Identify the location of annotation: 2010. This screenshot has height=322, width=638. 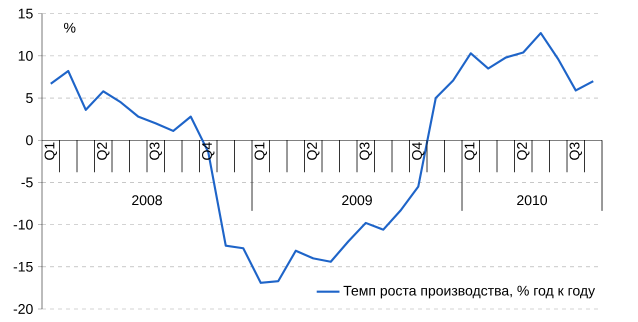
(532, 200).